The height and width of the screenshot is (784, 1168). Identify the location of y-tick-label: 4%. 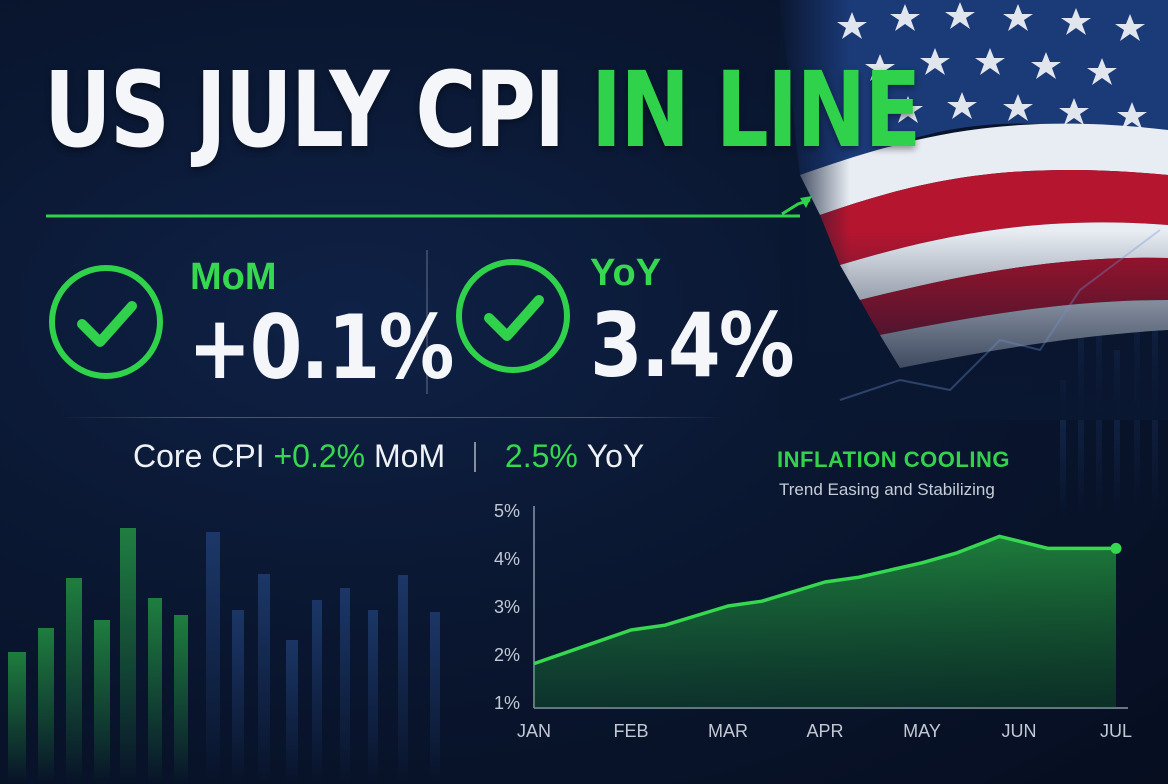
(507, 559).